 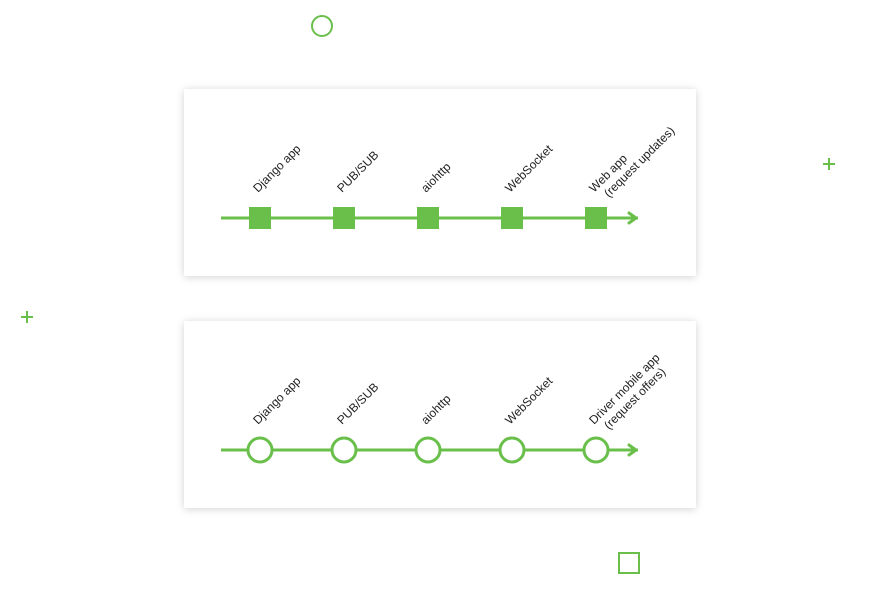 I want to click on decorative-circle-icon, so click(x=322, y=26).